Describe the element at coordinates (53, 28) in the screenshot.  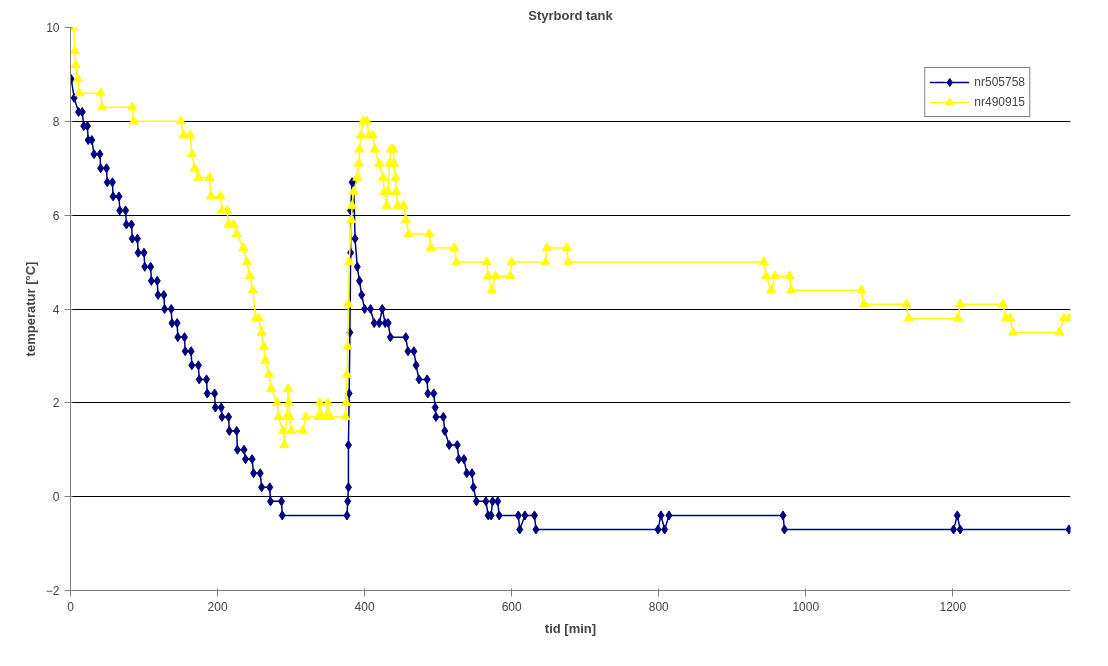
I see `y-tick-label: 10` at that location.